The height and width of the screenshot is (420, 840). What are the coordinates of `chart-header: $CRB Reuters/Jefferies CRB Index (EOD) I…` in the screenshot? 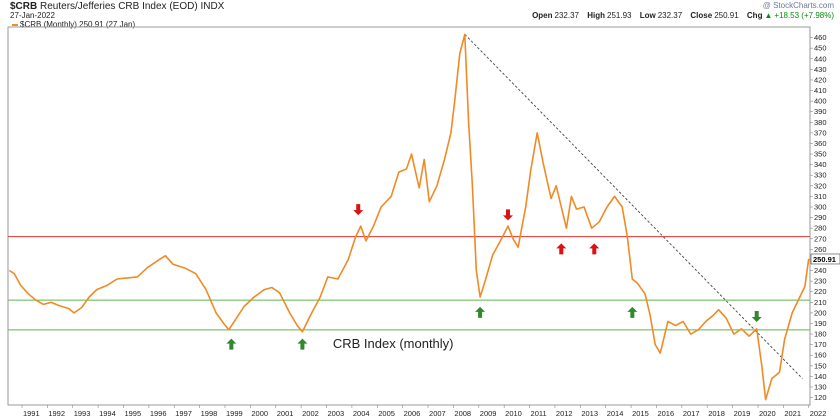 It's located at (420, 15).